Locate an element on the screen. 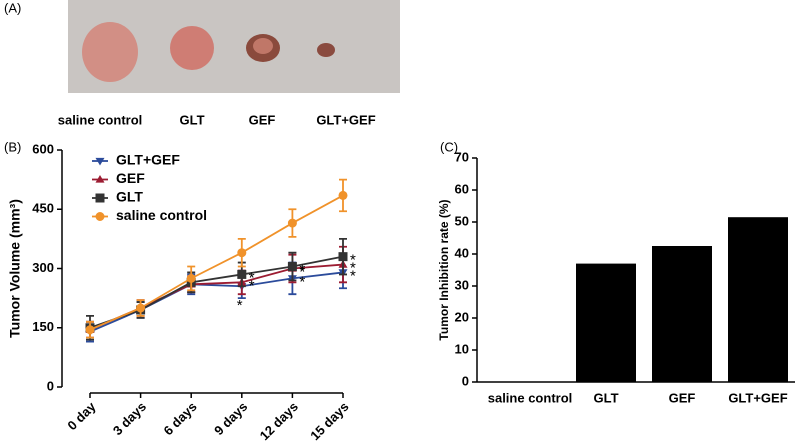 The image size is (800, 444). x-tick-label: GLT+GEF is located at coordinates (757, 397).